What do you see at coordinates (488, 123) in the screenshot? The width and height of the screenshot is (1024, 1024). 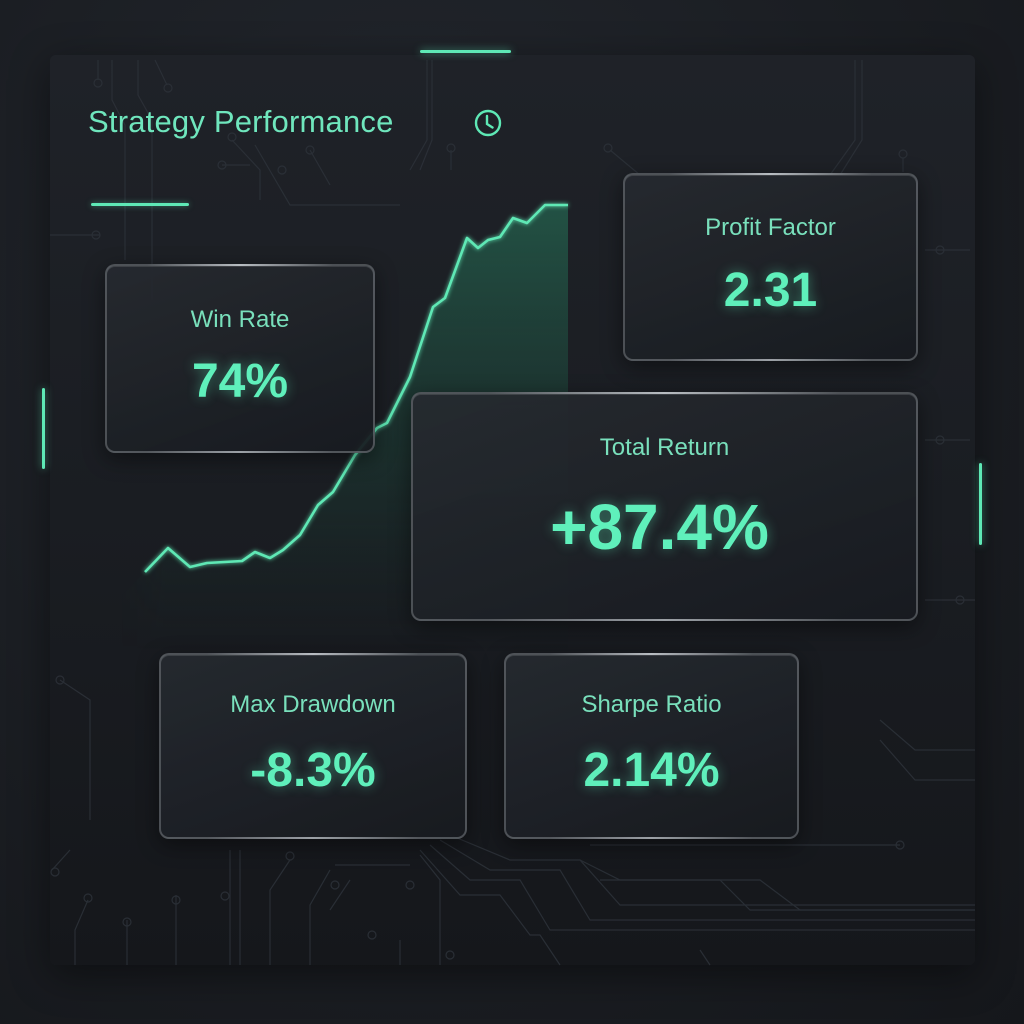 I see `clock-icon` at bounding box center [488, 123].